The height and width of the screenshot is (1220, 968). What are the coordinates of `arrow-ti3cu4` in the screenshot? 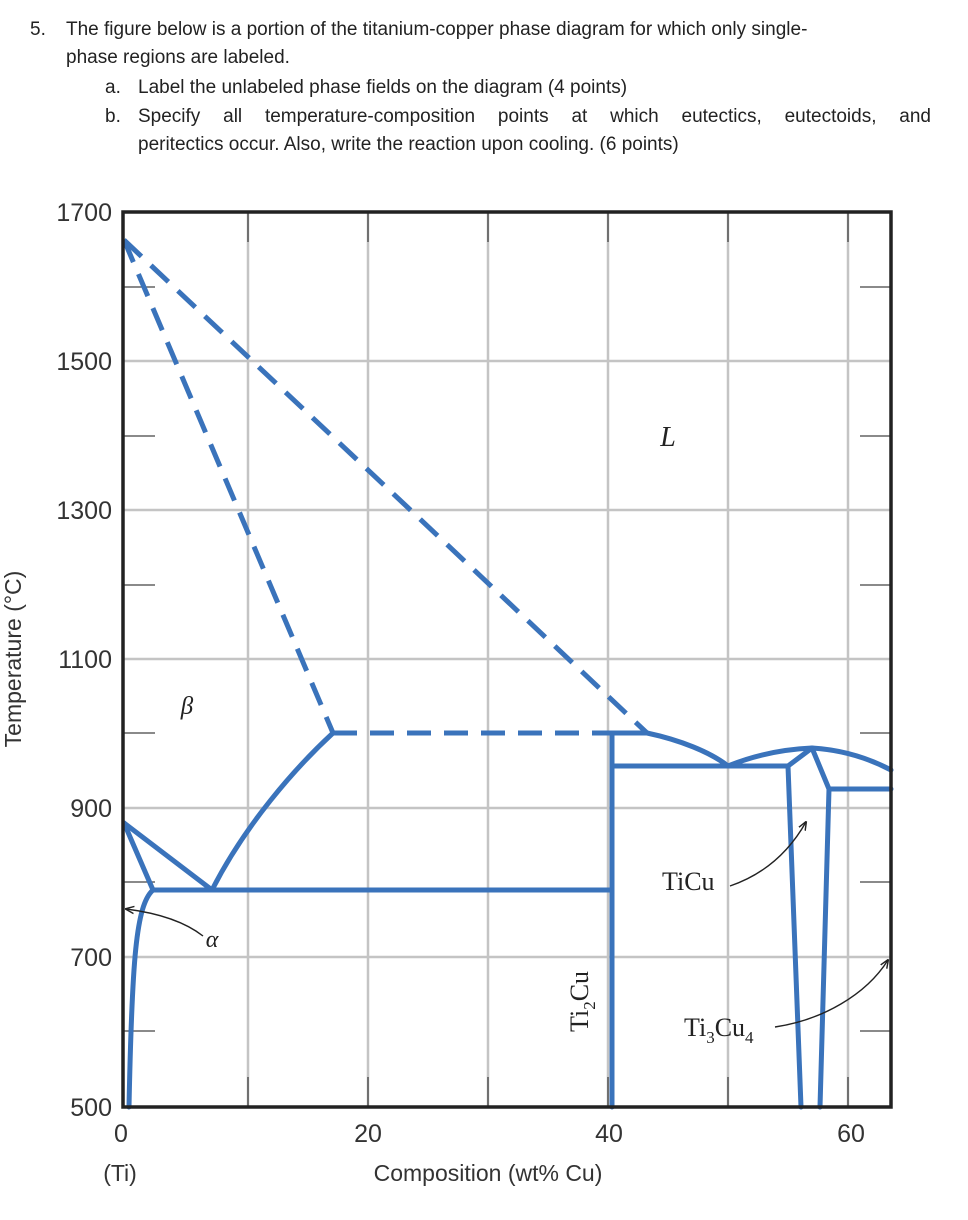 It's located at (831, 994).